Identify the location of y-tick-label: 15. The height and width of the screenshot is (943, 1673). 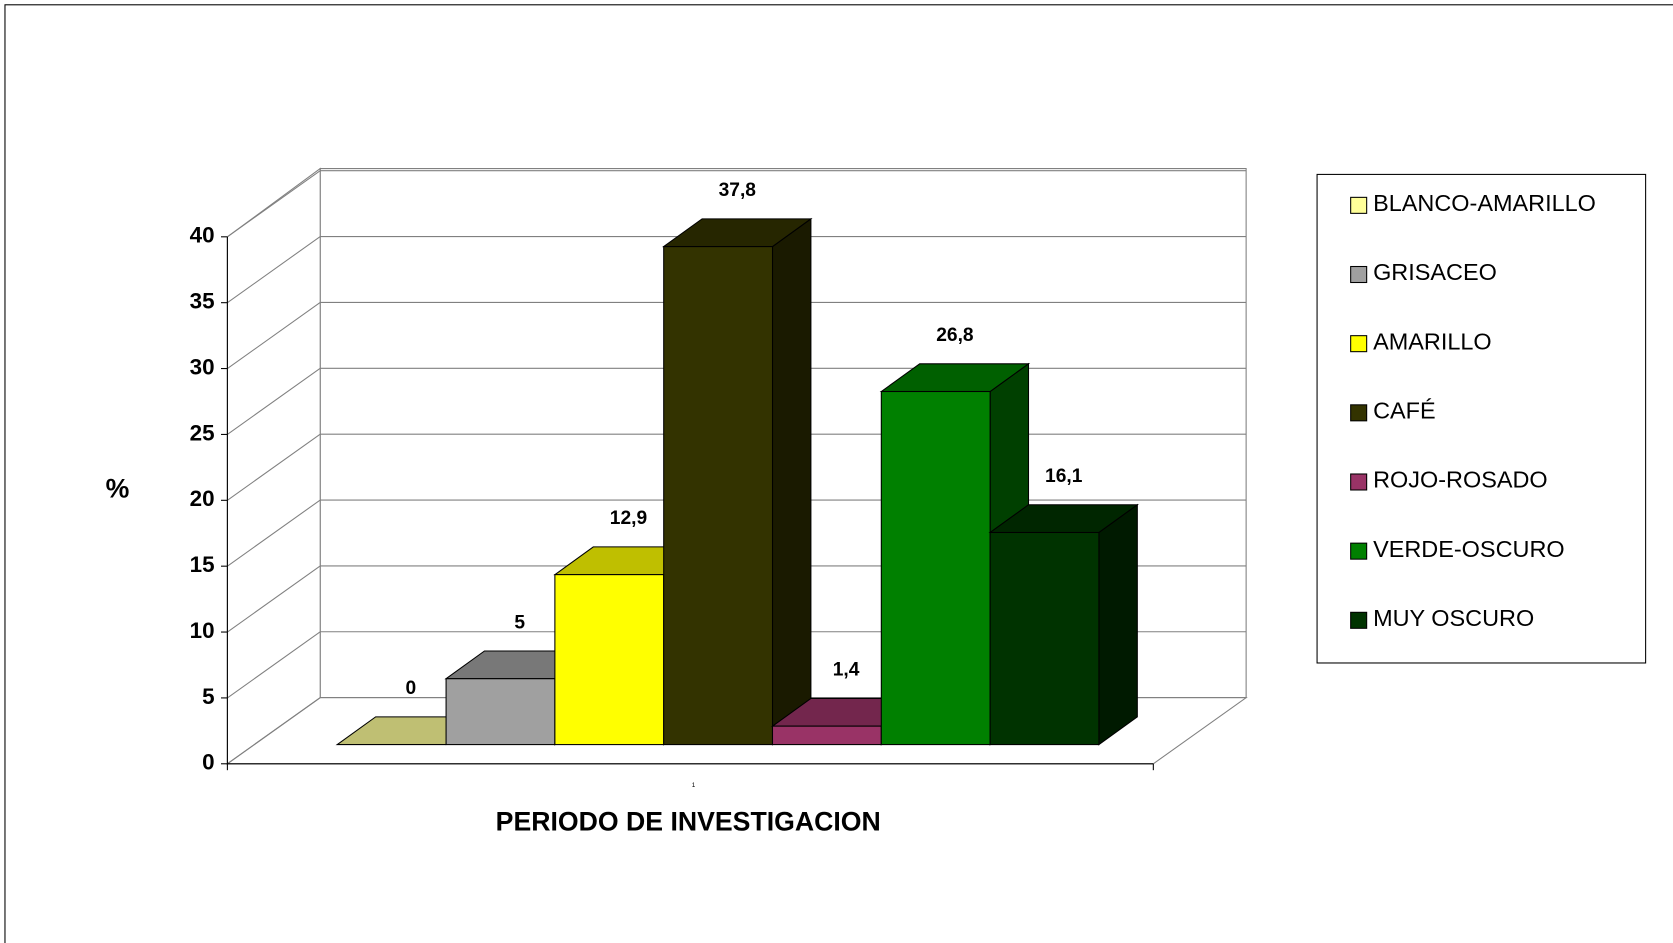
(202, 564).